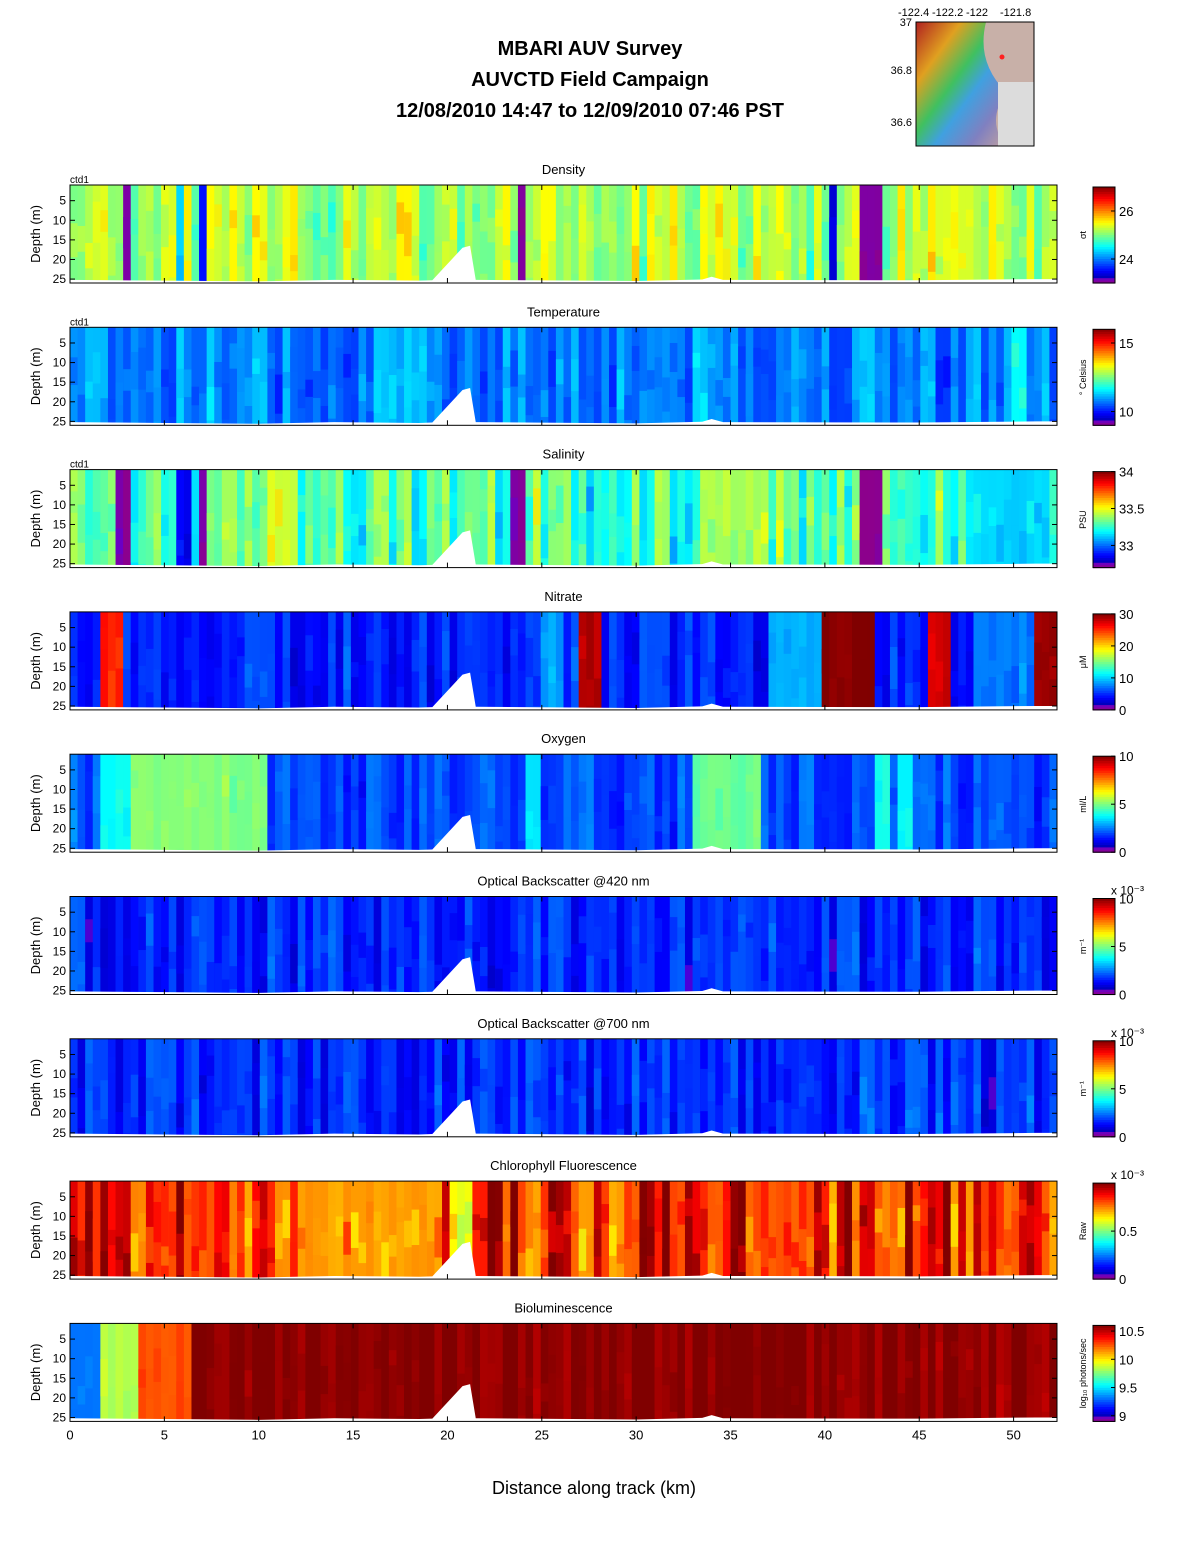 The width and height of the screenshot is (1188, 1548). Describe the element at coordinates (35, 1230) in the screenshot. I see `y-axis-label: Depth (m)` at that location.